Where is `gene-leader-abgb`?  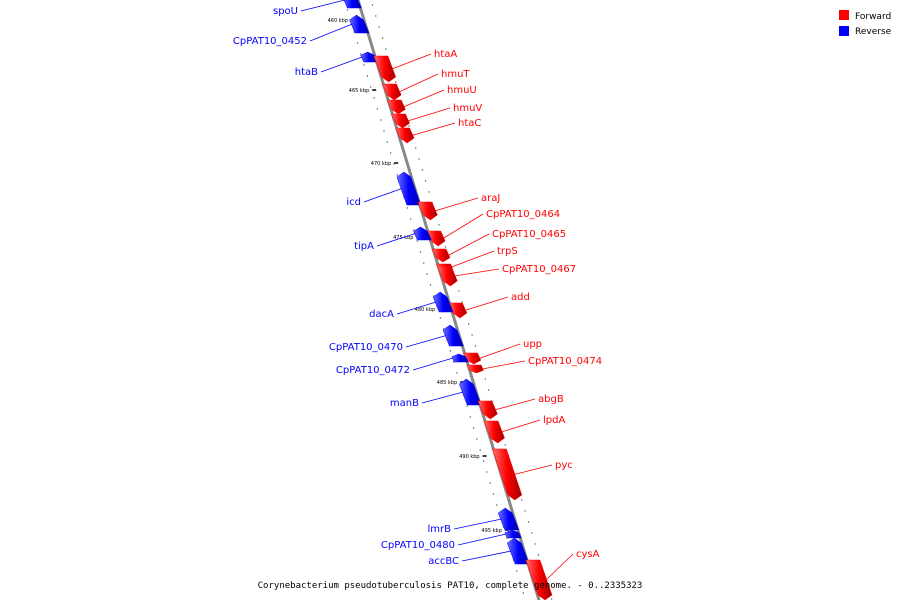
gene-leader-abgb is located at coordinates (515, 404).